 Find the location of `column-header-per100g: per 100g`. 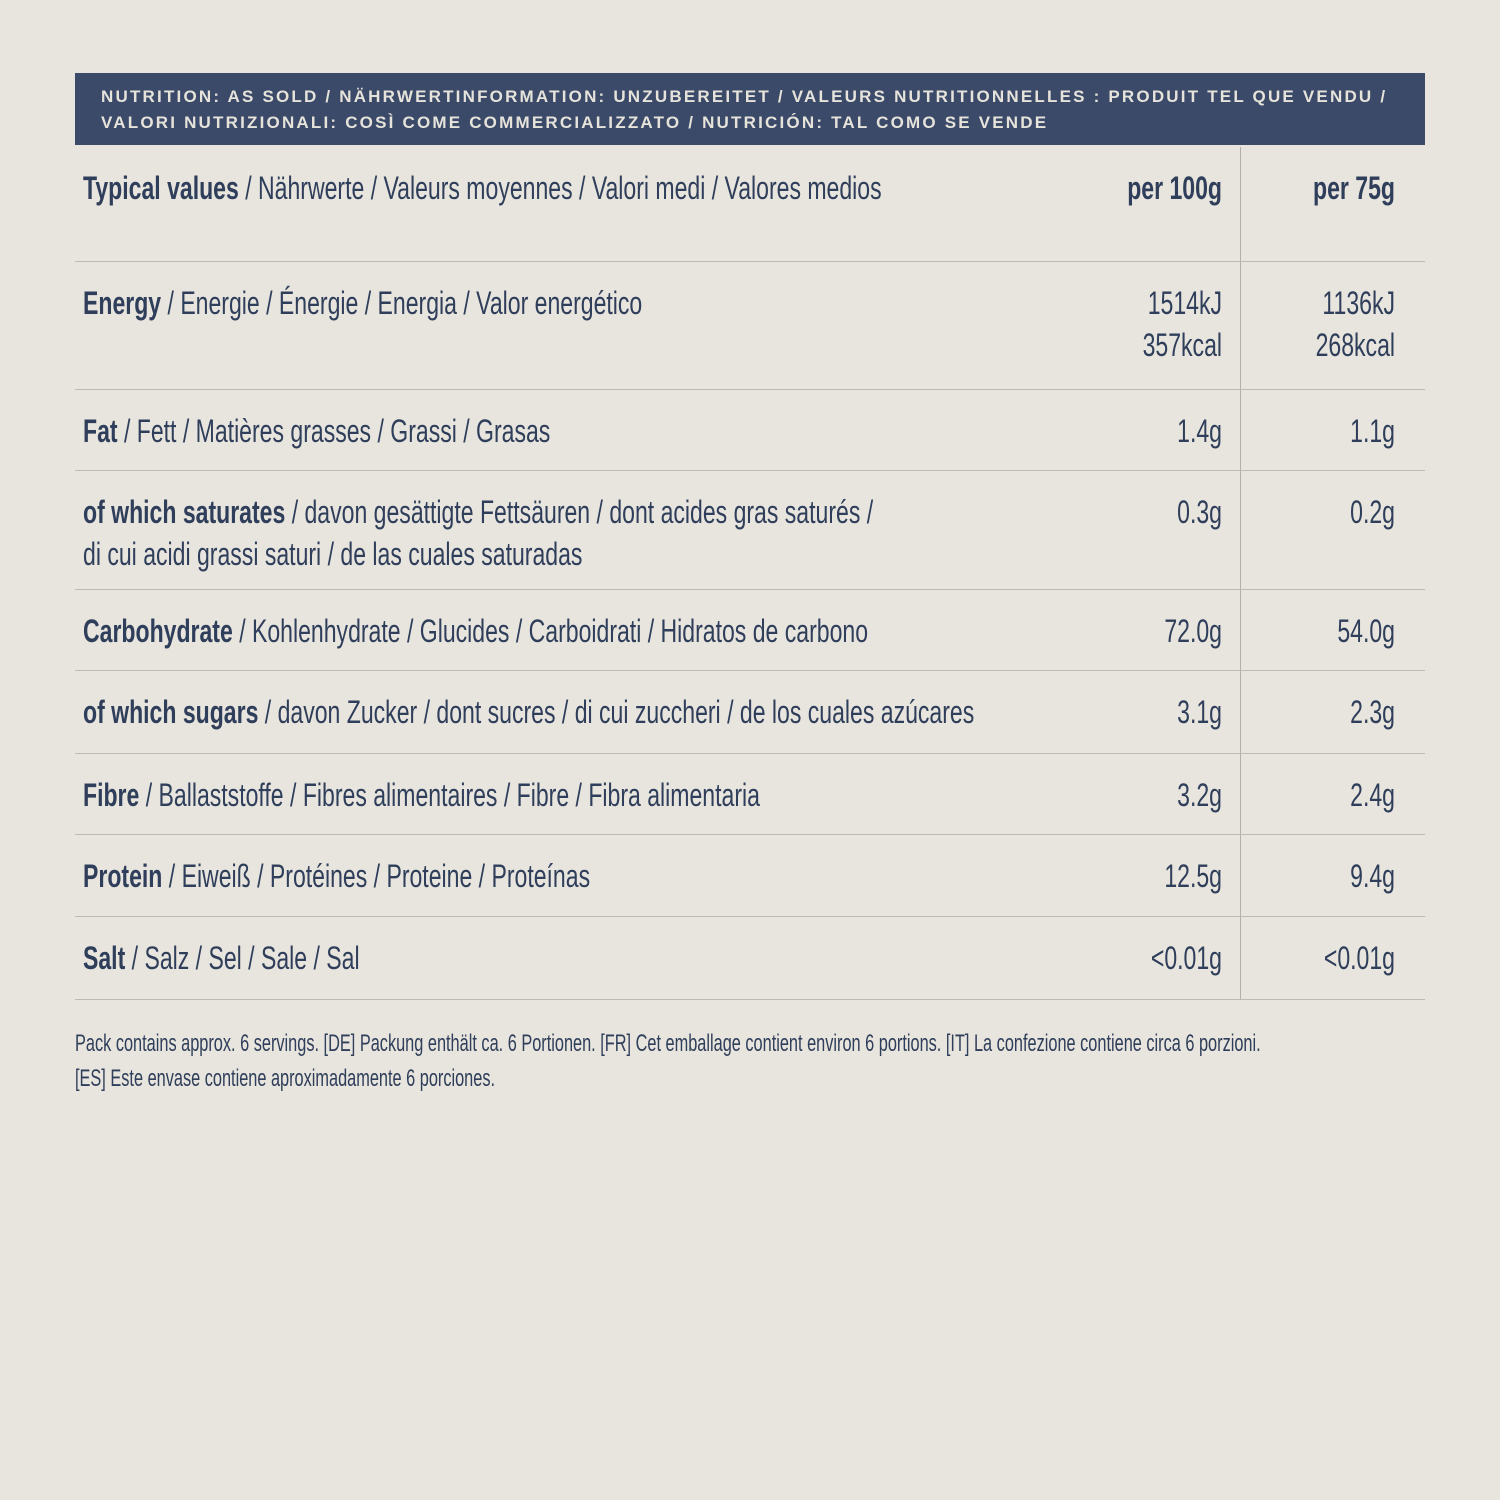

column-header-per100g: per 100g is located at coordinates (1174, 188).